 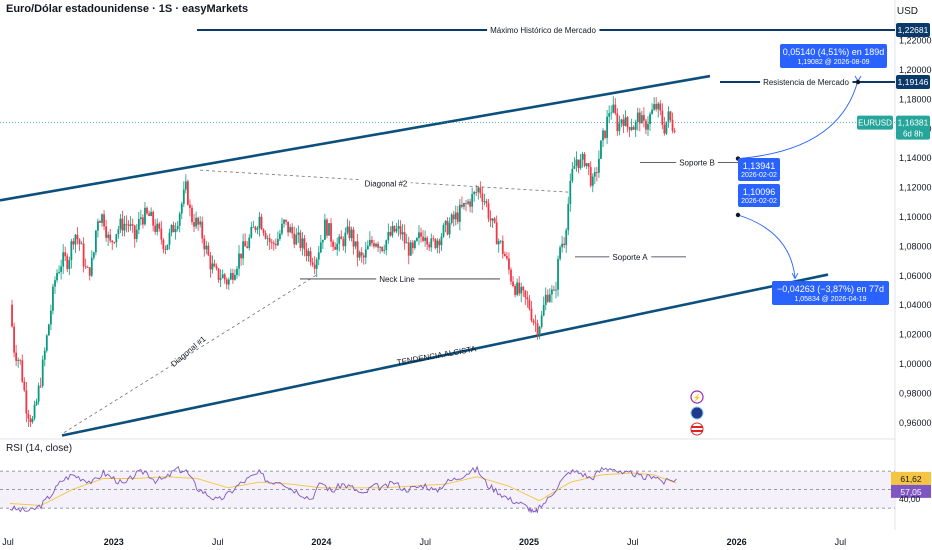 I want to click on x-tick-label: Jul, so click(x=8, y=542).